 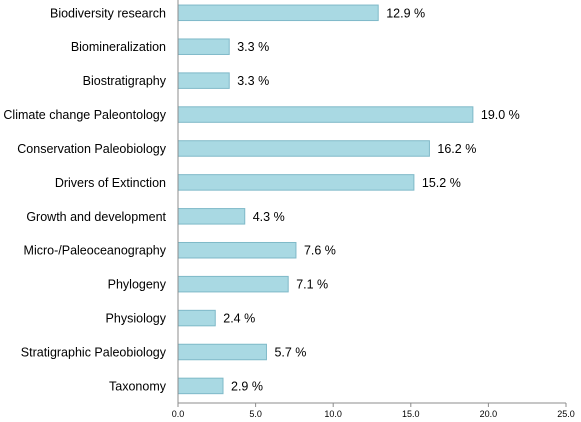 I want to click on value-label: 7.1 %, so click(x=312, y=285).